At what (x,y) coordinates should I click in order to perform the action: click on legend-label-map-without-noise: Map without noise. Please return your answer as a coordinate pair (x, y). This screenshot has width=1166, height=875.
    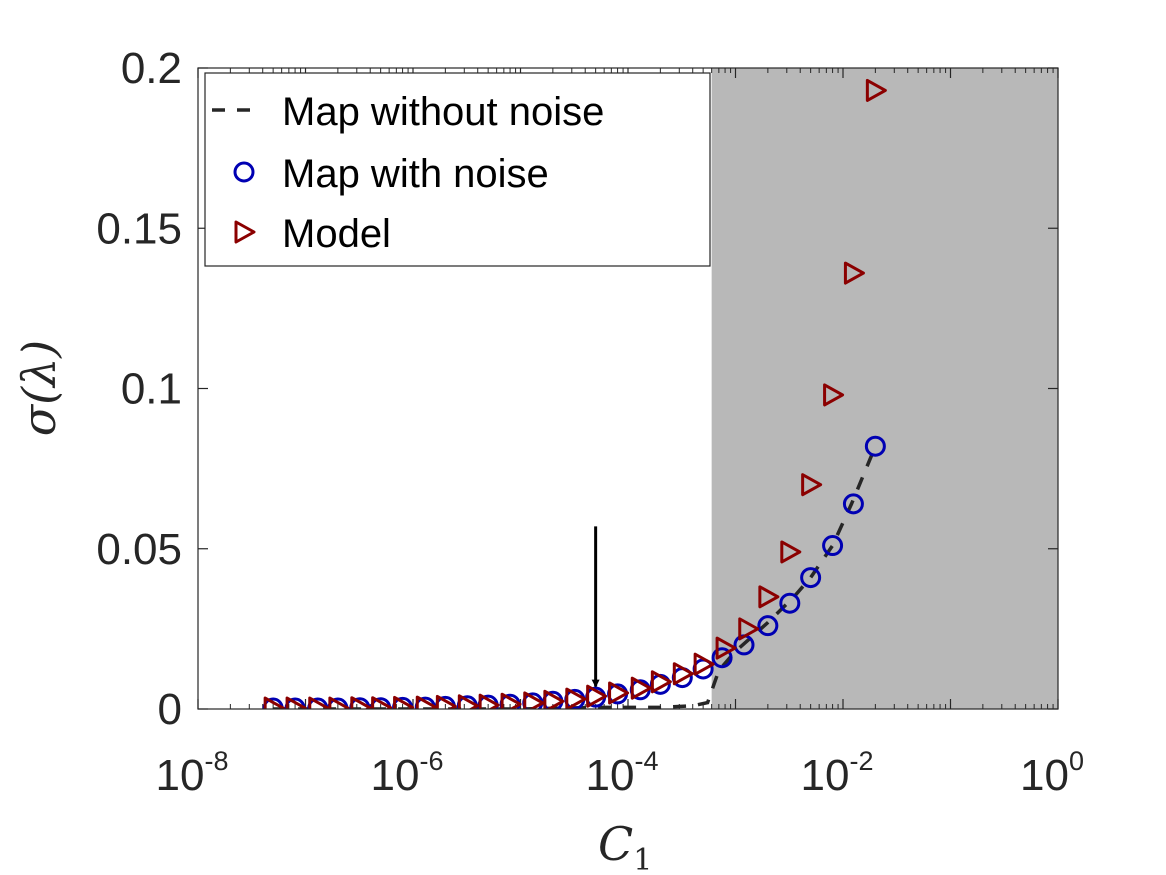
    Looking at the image, I should click on (443, 112).